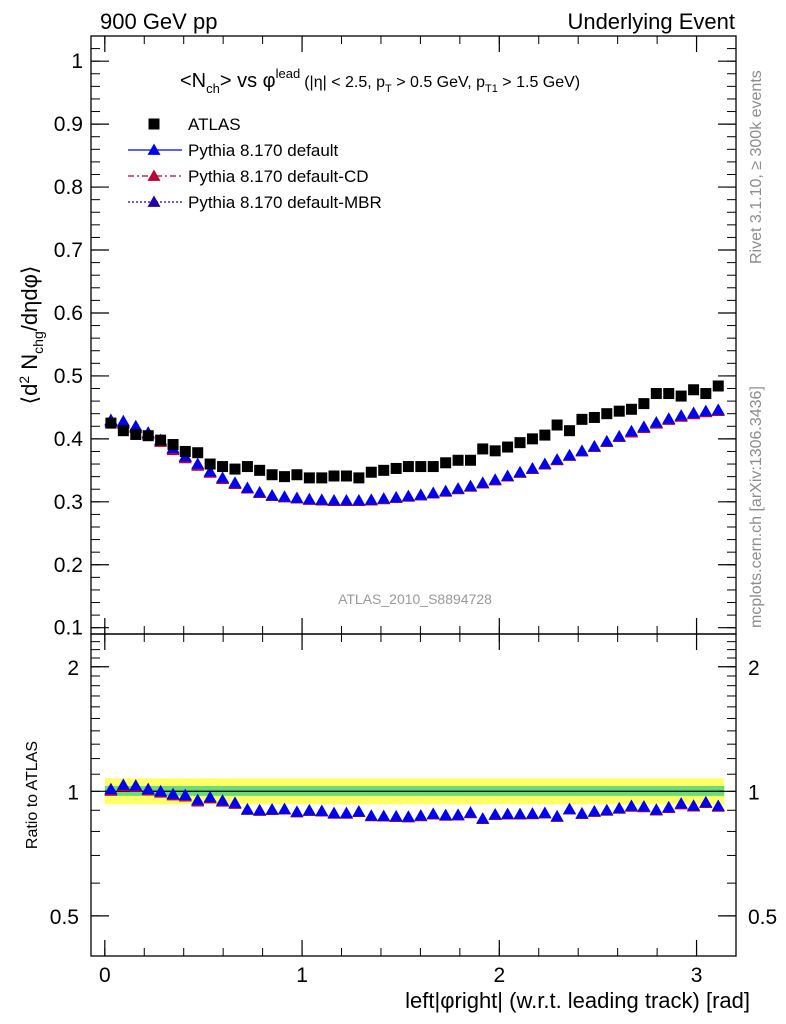 This screenshot has width=786, height=1024. I want to click on legend-label: Pythia 8.170 default-CD, so click(278, 176).